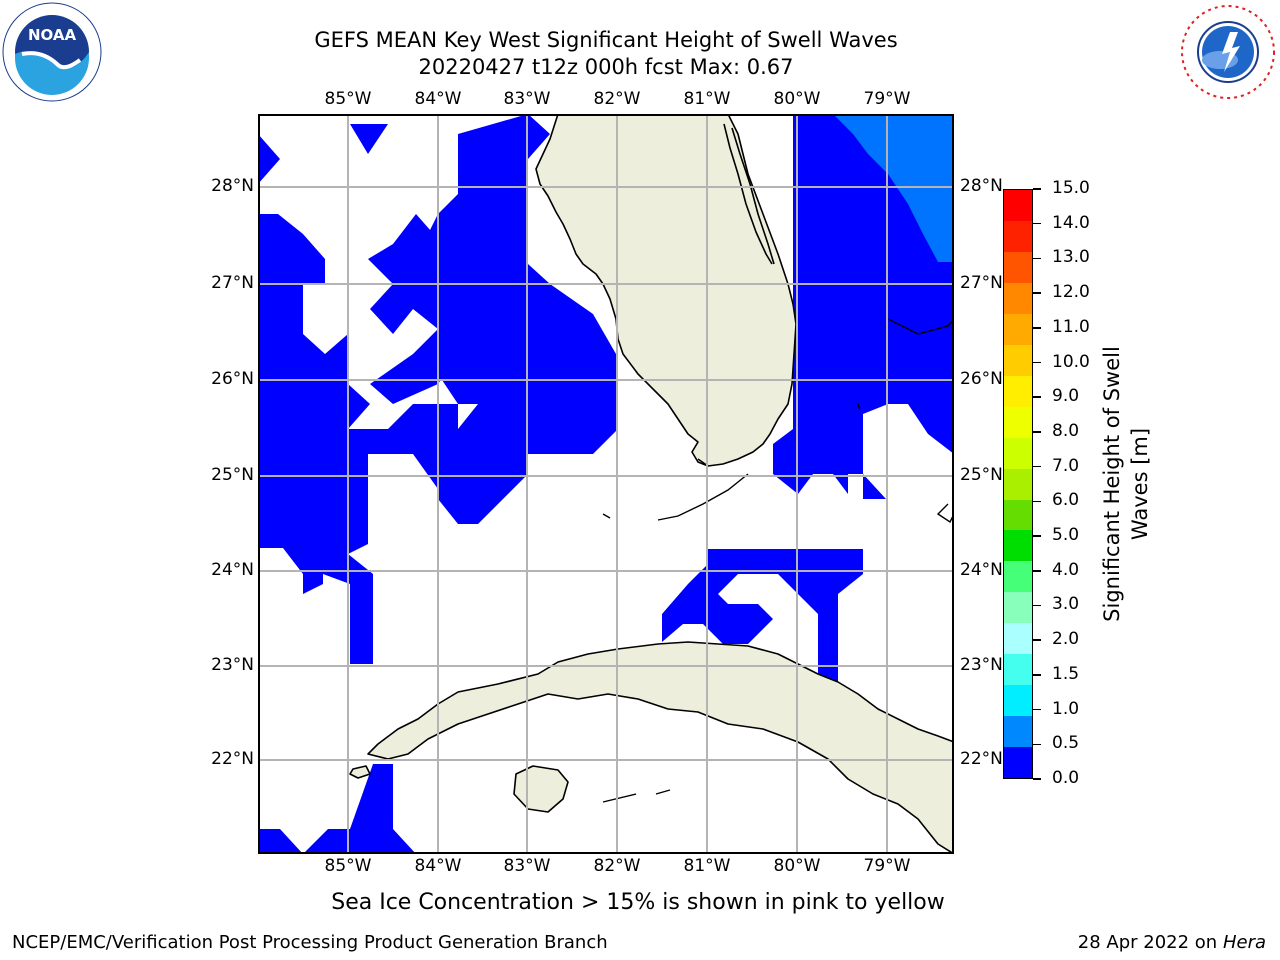 The image size is (1280, 960). I want to click on nws-logo, so click(1228, 52).